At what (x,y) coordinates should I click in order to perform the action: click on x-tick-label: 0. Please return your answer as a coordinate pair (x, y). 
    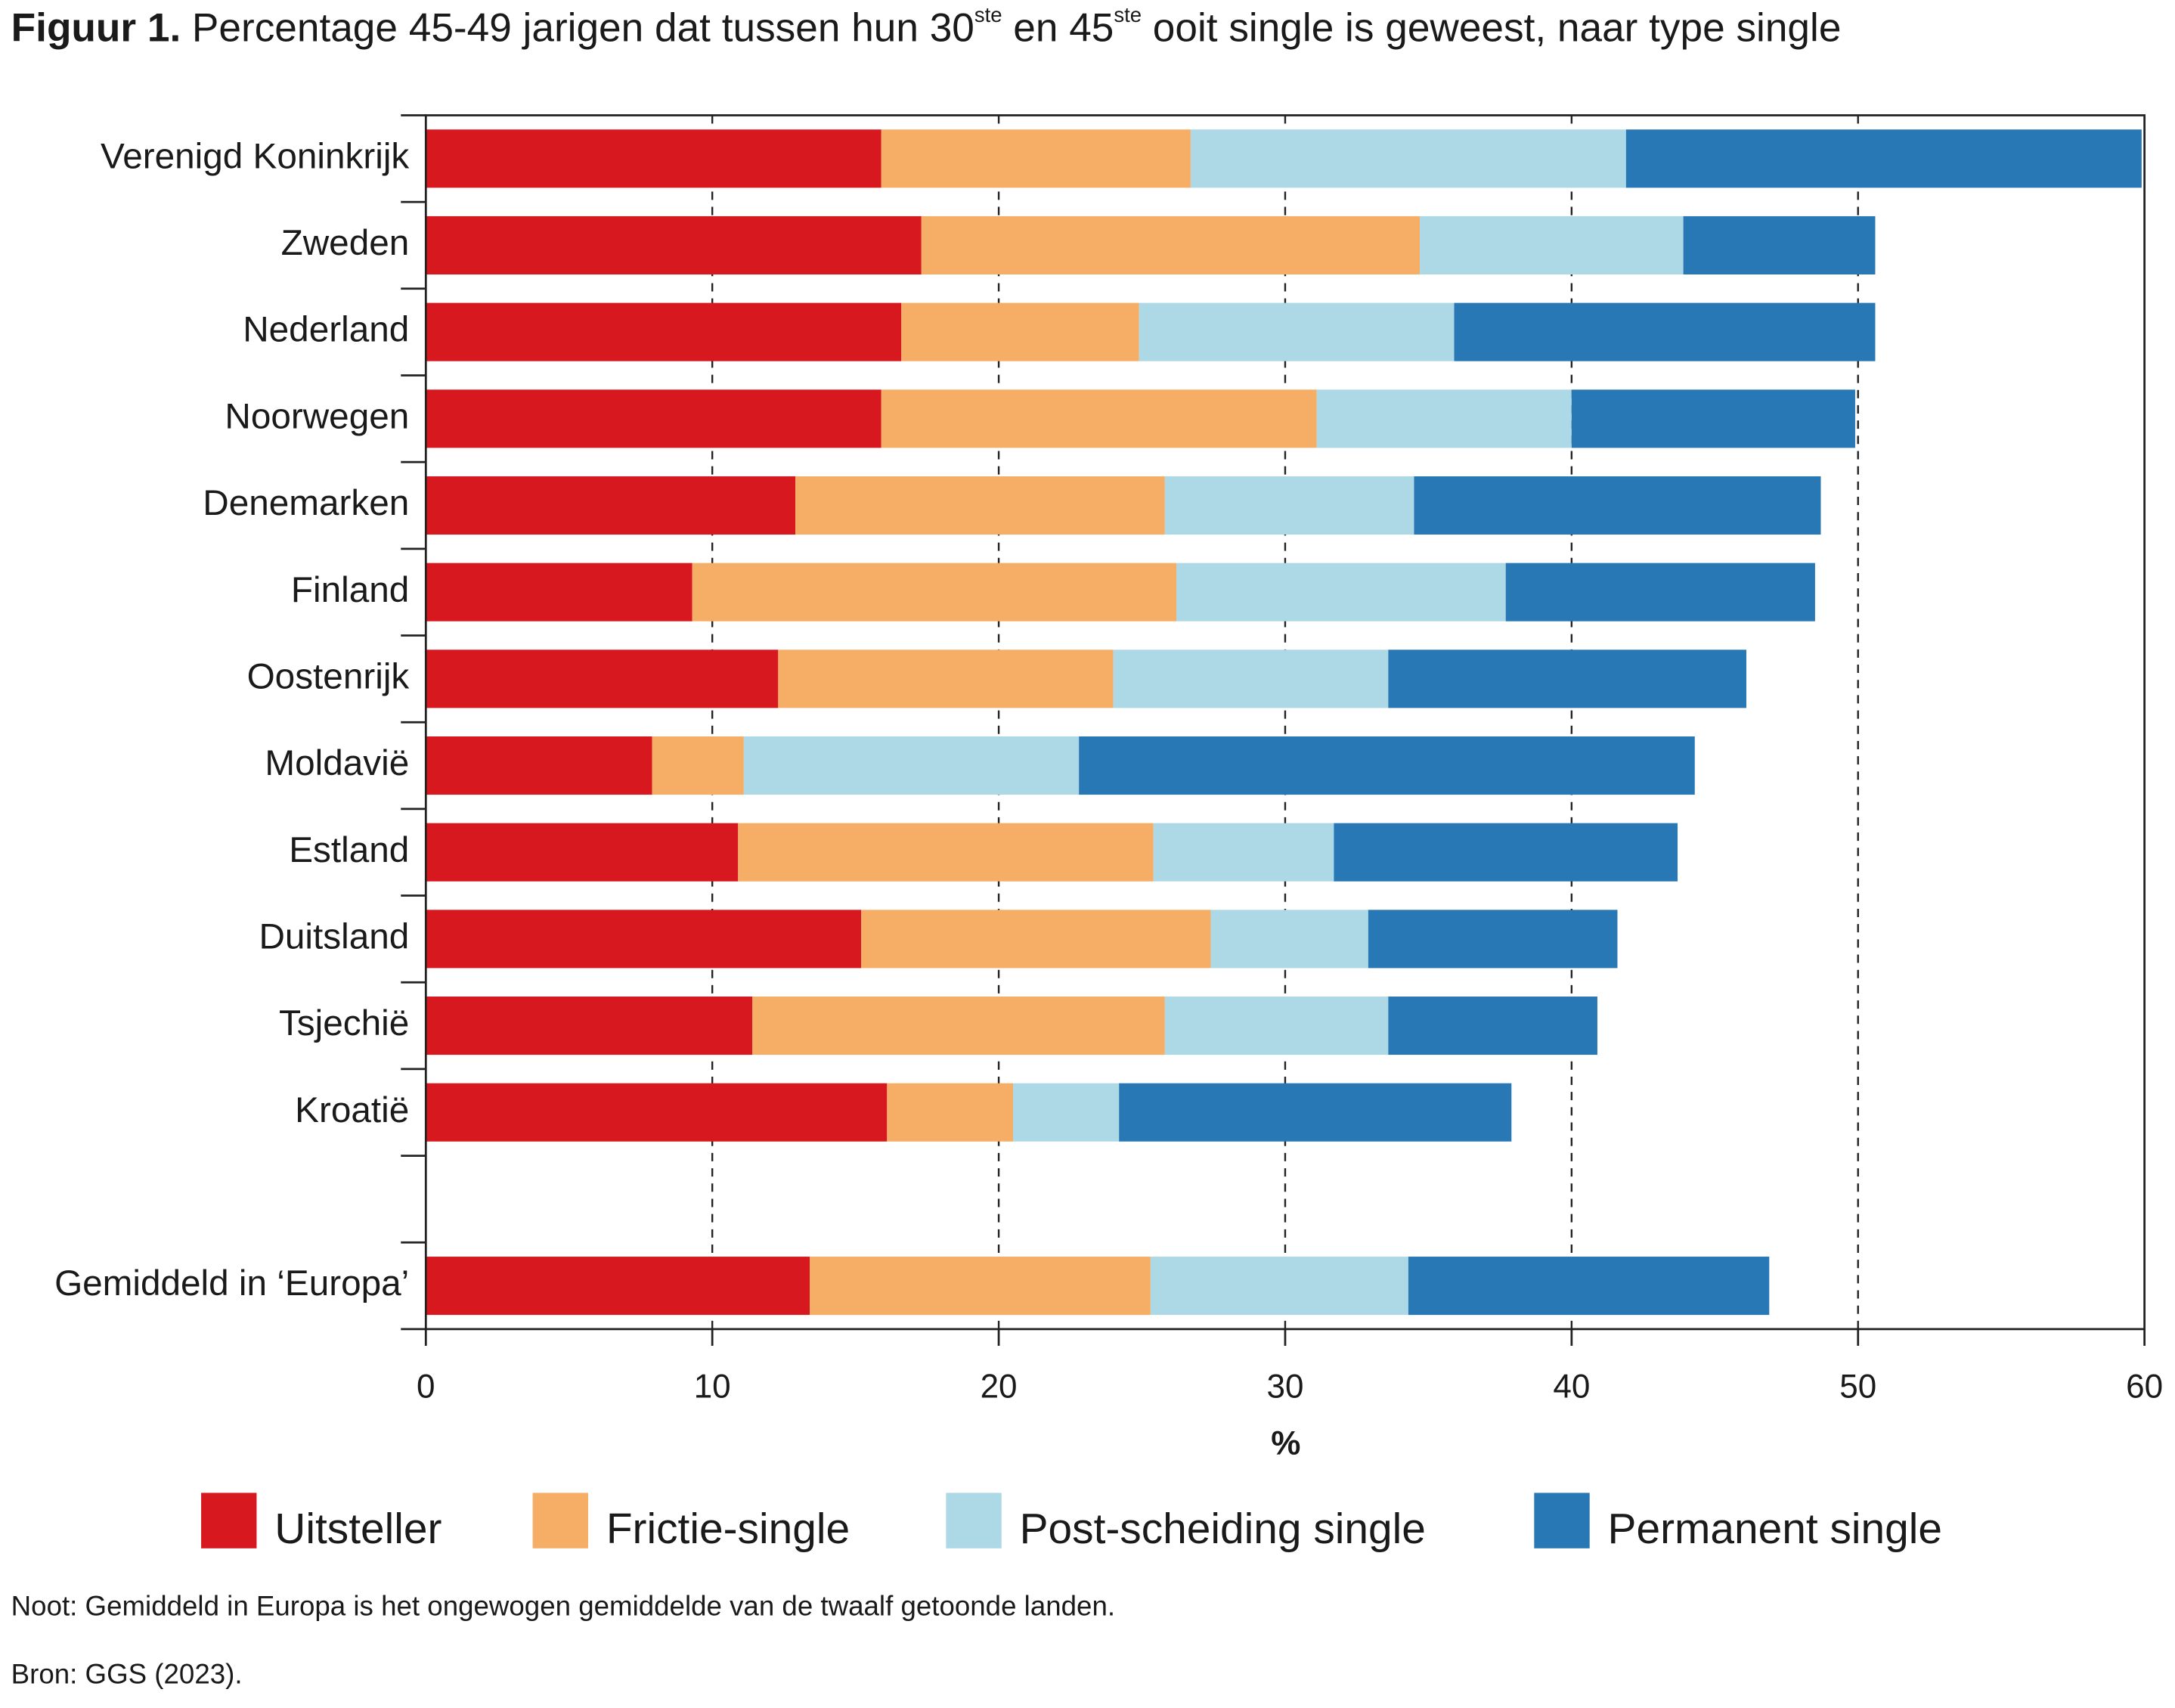
    Looking at the image, I should click on (426, 1386).